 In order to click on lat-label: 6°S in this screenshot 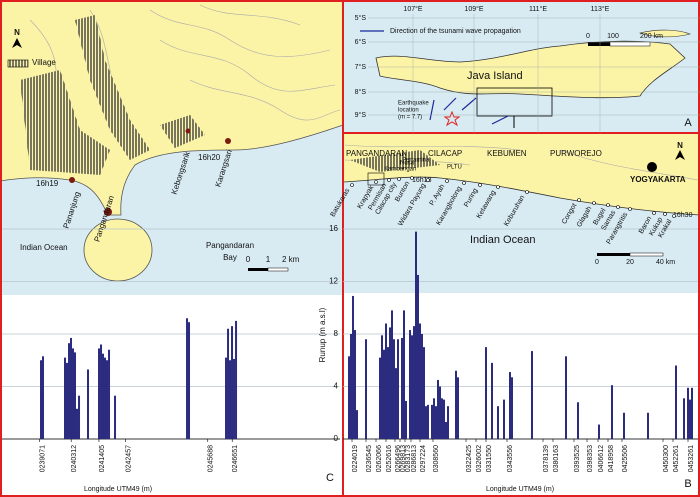, I will do `click(361, 42)`.